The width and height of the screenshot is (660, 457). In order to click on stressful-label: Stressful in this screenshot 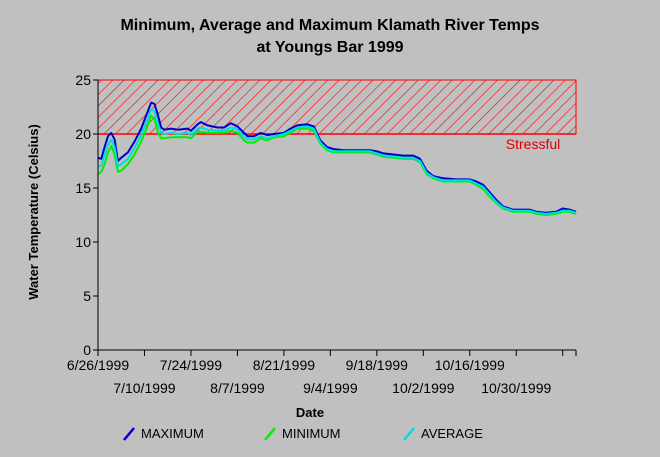, I will do `click(533, 144)`.